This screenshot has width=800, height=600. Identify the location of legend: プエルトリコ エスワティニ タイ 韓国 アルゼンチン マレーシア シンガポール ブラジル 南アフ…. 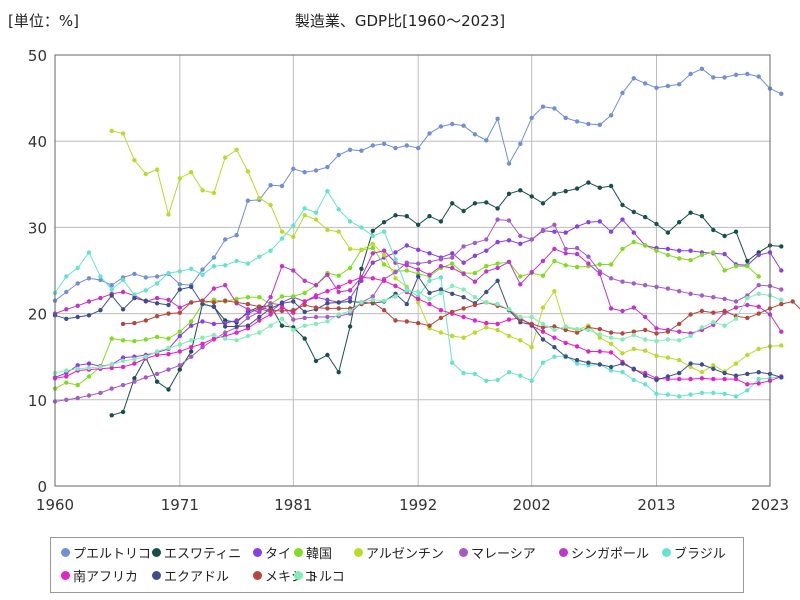
(397, 565).